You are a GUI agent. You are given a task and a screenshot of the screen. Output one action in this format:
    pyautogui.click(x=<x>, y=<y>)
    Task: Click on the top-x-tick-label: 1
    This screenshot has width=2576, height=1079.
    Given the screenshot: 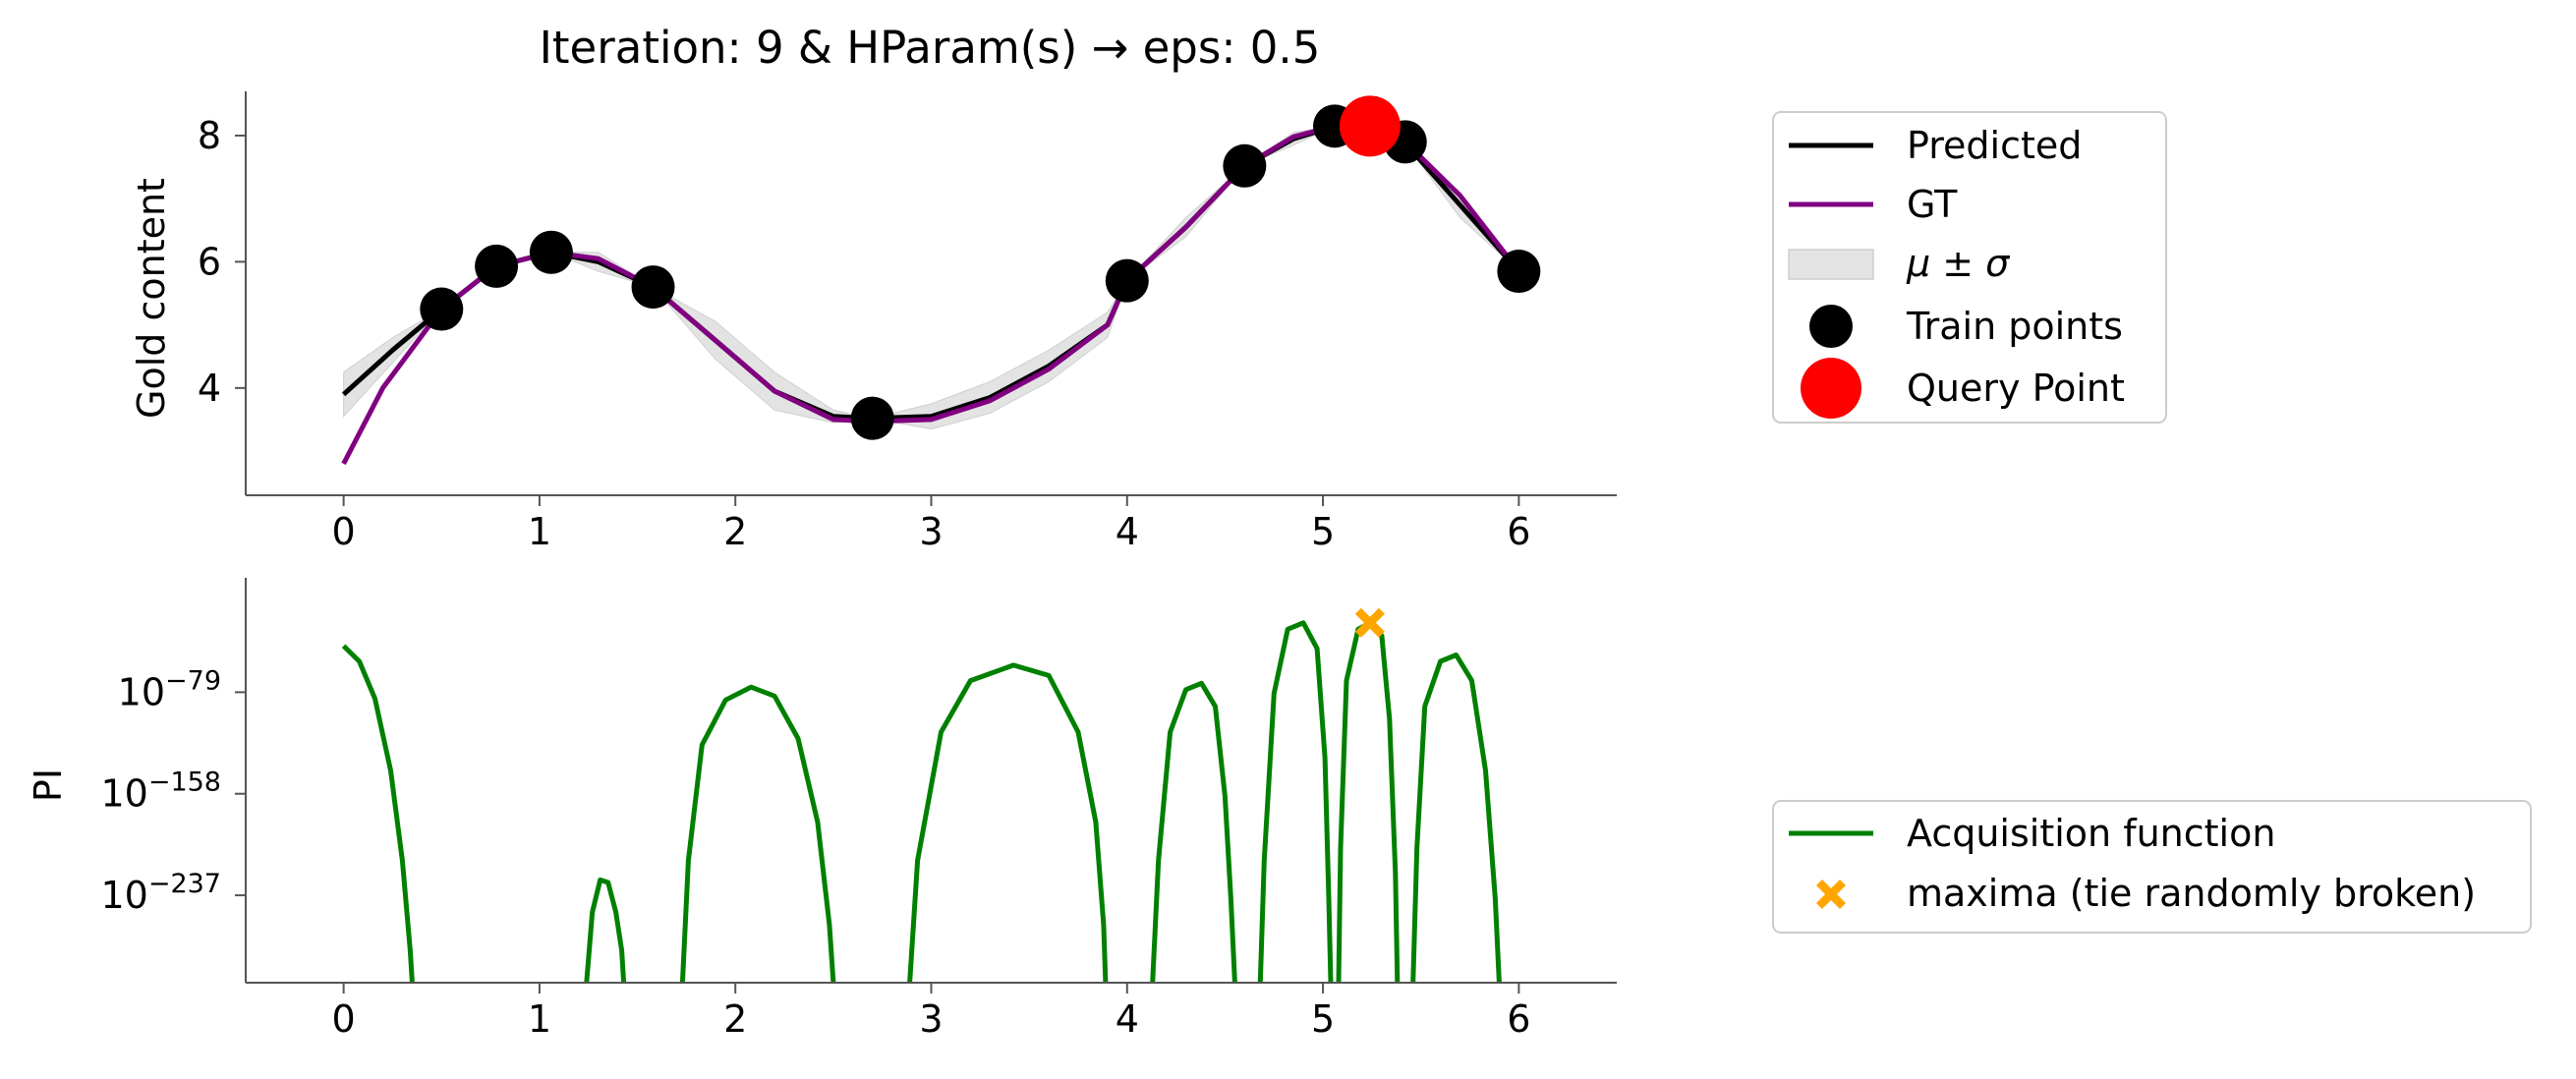 What is the action you would take?
    pyautogui.click(x=539, y=532)
    